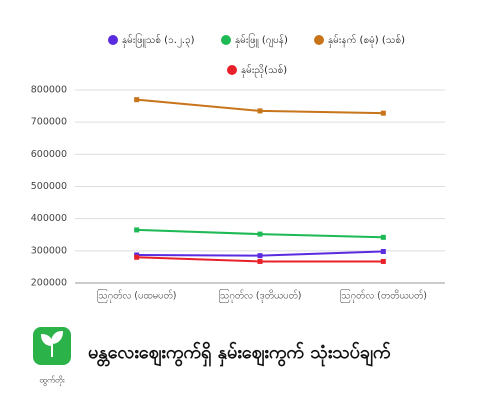 Image resolution: width=480 pixels, height=402 pixels. I want to click on legend-label: နှမ်းညို(သစ်), so click(264, 70).